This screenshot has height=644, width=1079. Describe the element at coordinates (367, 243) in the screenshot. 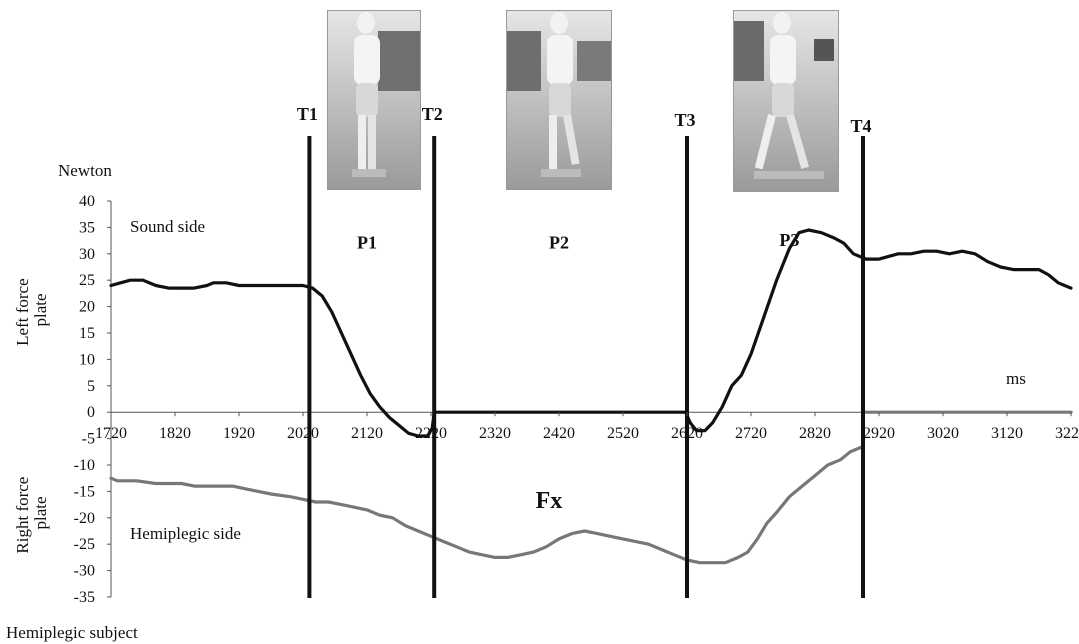

I see `phase-label-P1: P1` at that location.